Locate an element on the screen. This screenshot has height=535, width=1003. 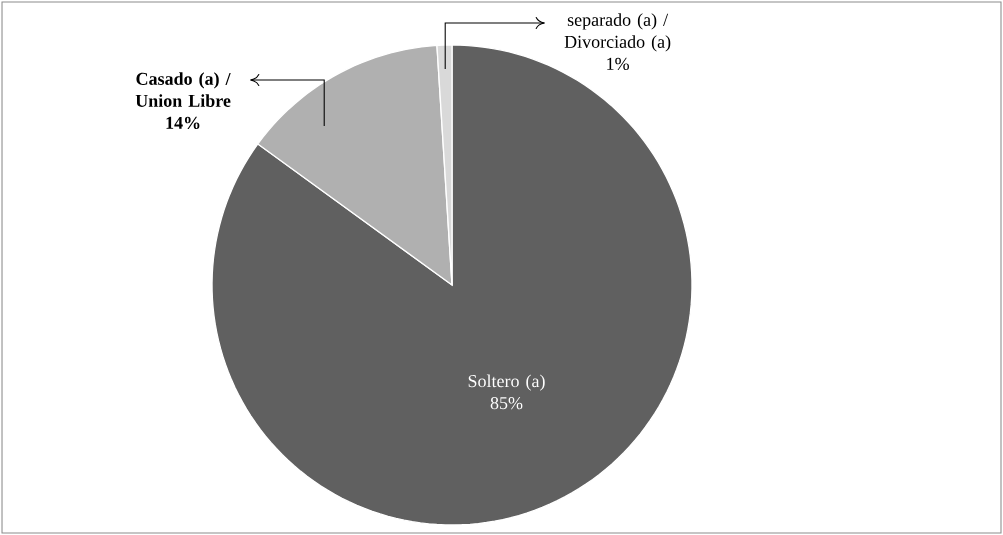
data-label: 85% is located at coordinates (506, 403).